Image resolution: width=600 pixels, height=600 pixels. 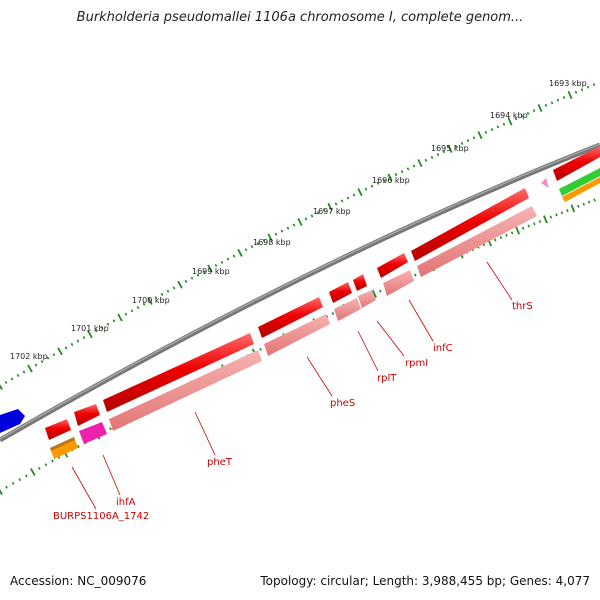 What do you see at coordinates (93, 433) in the screenshot?
I see `gene-ihfA-reverse` at bounding box center [93, 433].